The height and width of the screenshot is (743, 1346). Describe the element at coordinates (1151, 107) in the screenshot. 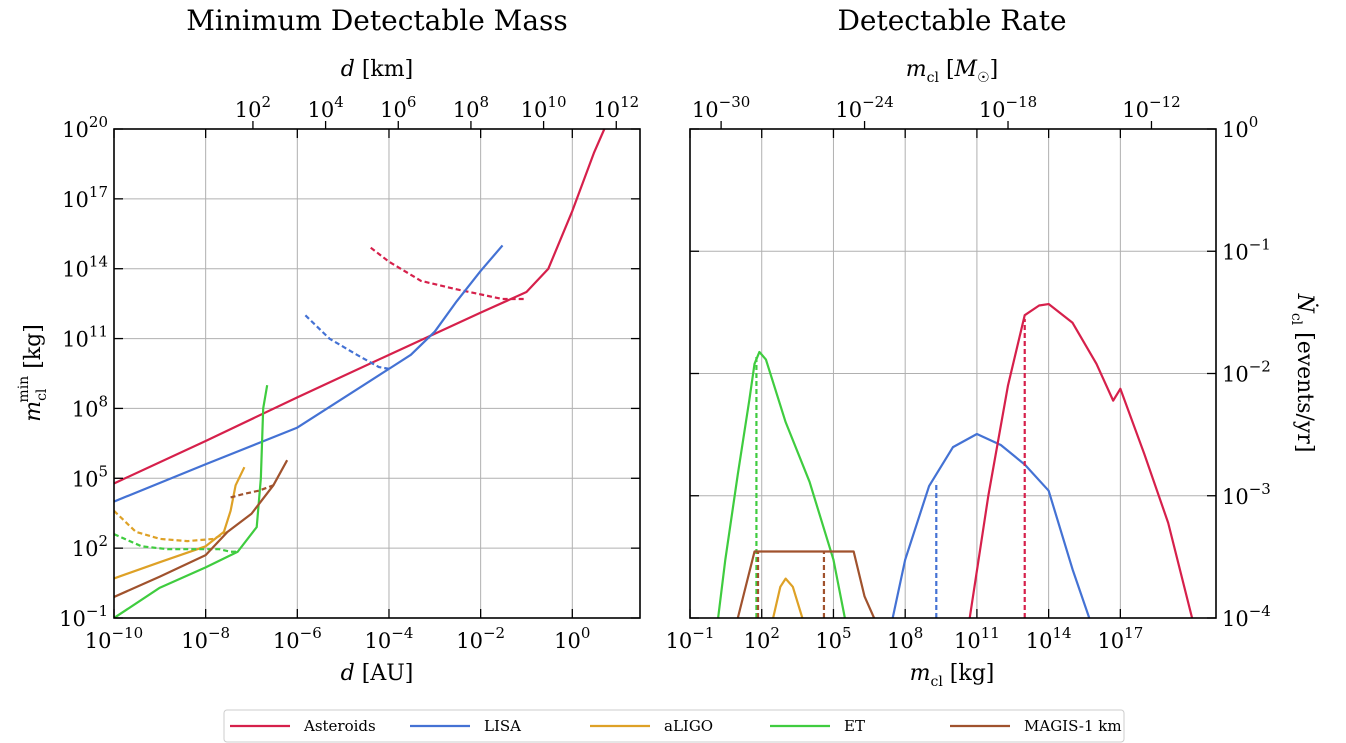

I see `rate-top-tick-label: 10−12` at that location.